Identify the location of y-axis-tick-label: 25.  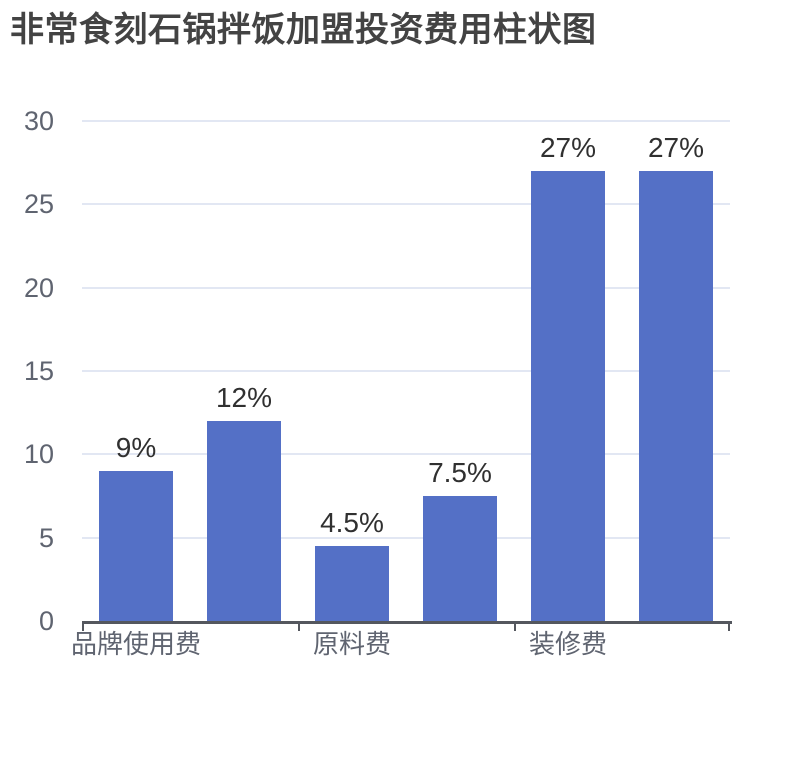
(38, 204).